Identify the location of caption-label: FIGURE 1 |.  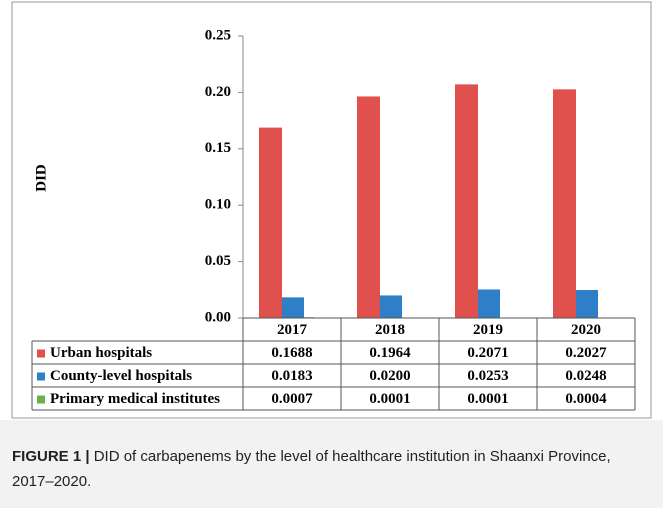
(51, 456).